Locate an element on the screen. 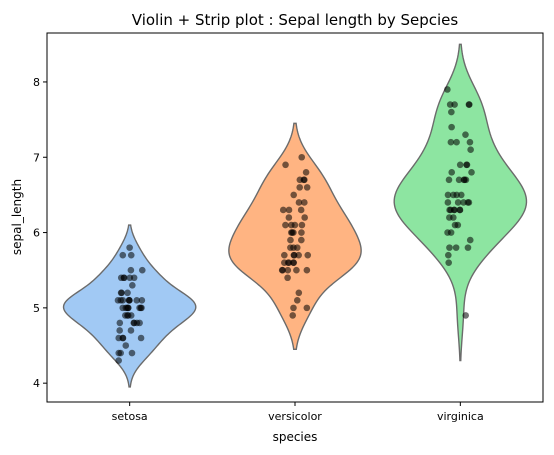 This screenshot has width=554, height=455. y-tick-label: 7 is located at coordinates (36, 157).